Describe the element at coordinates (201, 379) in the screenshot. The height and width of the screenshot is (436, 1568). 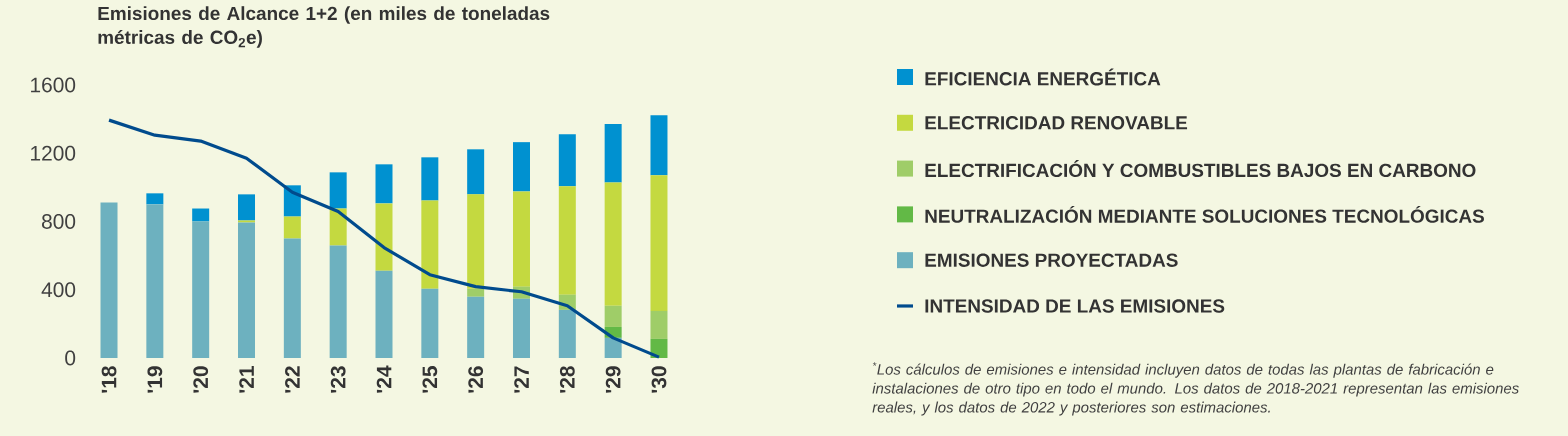
I see `x-tick-label: '20` at that location.